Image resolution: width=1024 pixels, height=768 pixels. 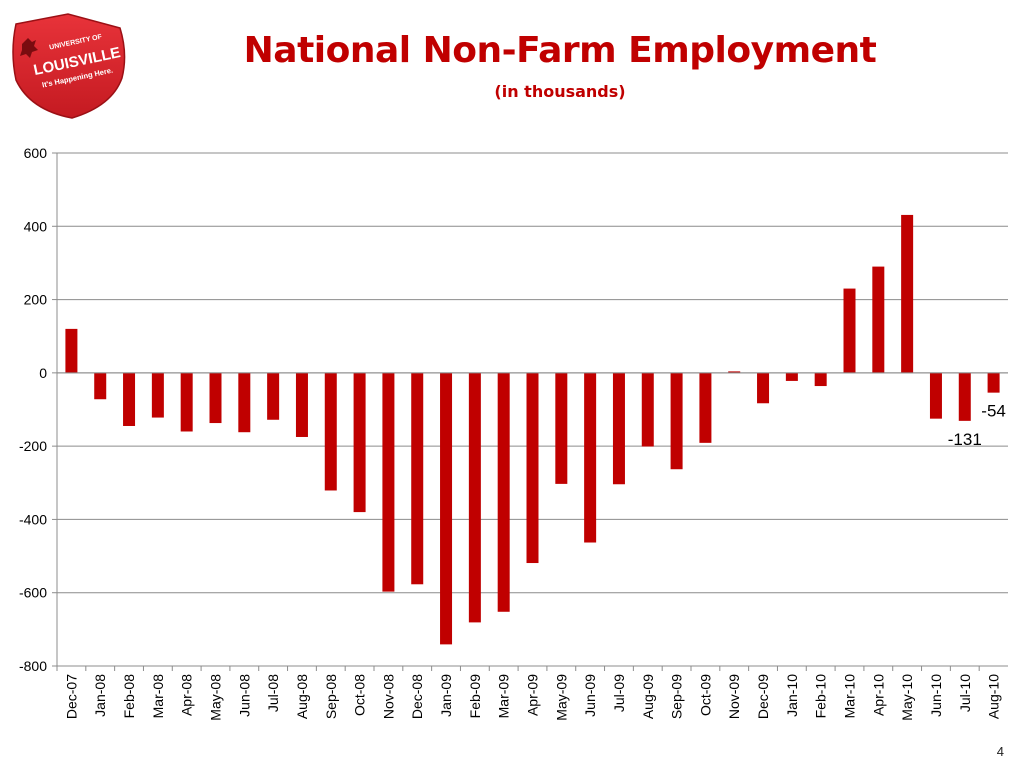 What do you see at coordinates (965, 439) in the screenshot?
I see `data-label: -131` at bounding box center [965, 439].